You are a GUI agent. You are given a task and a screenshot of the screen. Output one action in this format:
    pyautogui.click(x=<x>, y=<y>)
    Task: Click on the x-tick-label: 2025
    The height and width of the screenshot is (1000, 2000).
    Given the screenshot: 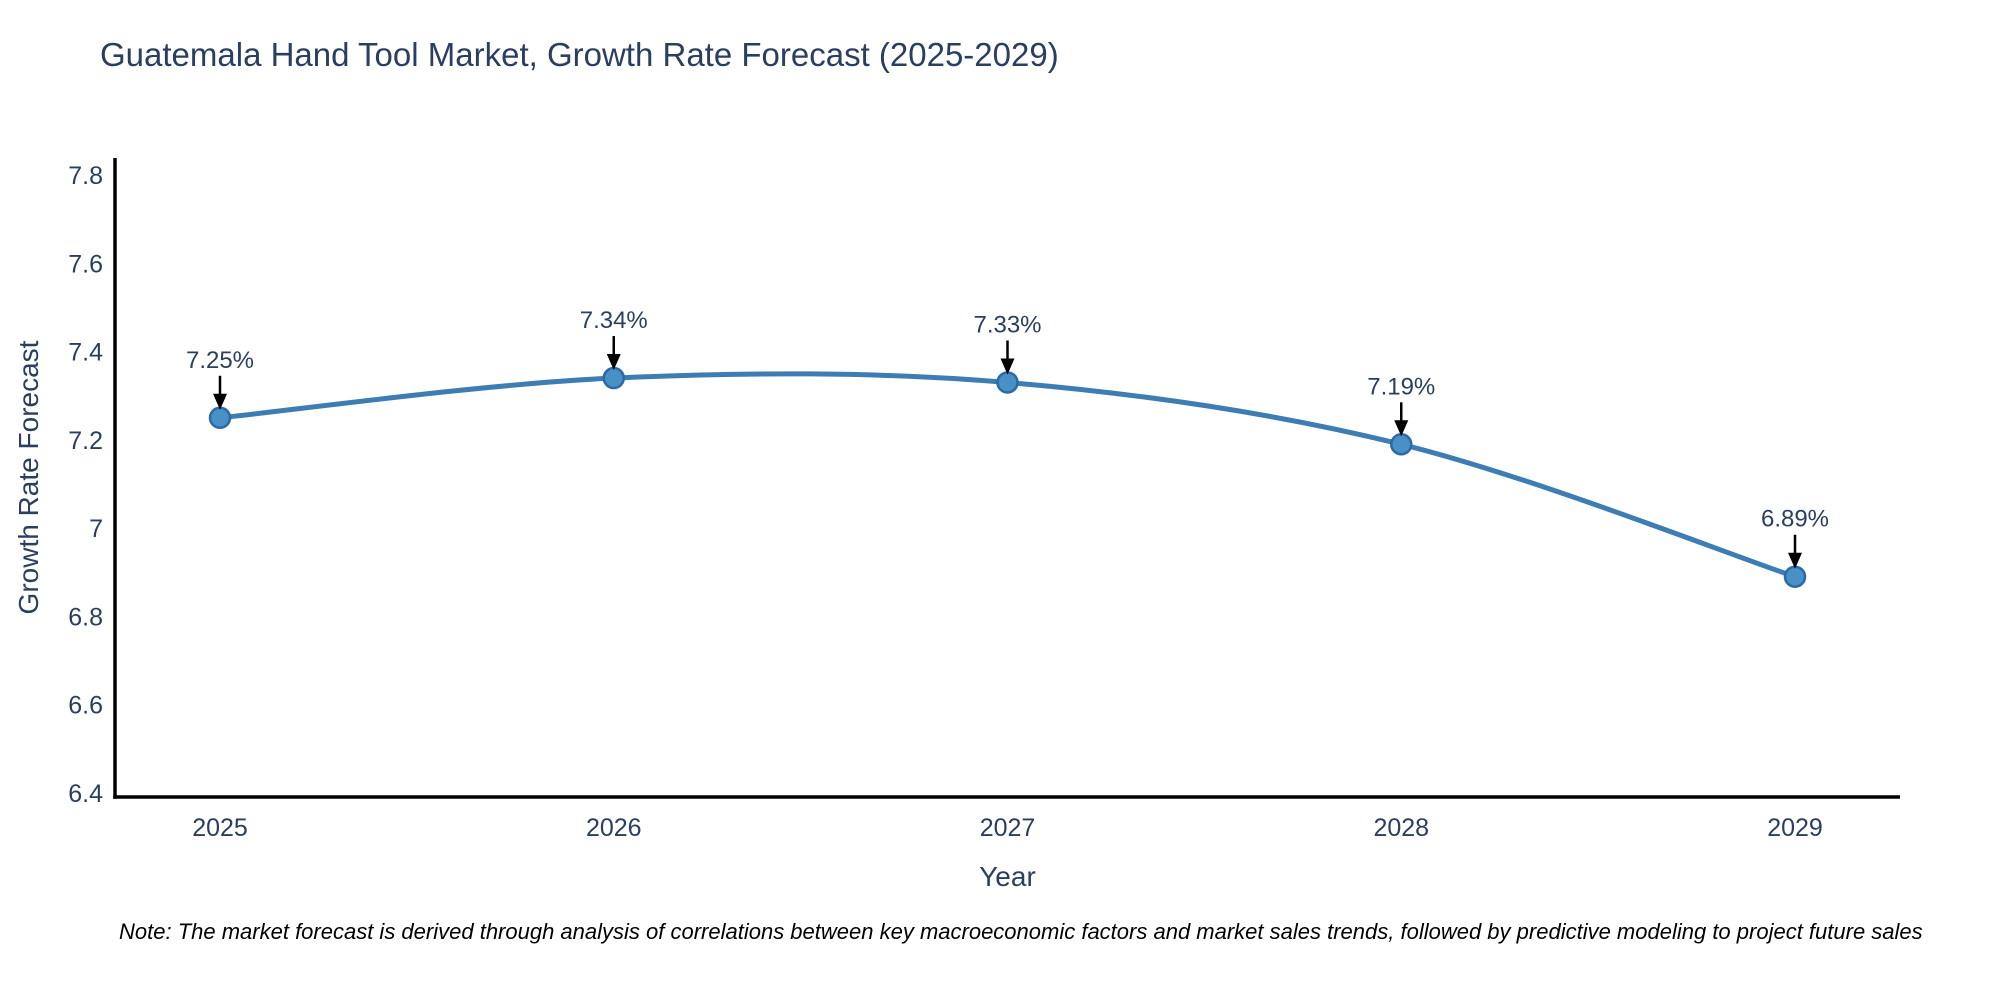 What is the action you would take?
    pyautogui.click(x=220, y=828)
    